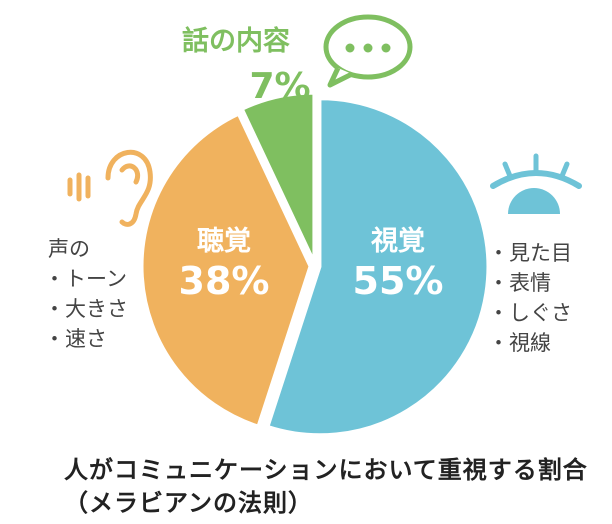  I want to click on auditory-item: ・速さ, so click(75, 339).